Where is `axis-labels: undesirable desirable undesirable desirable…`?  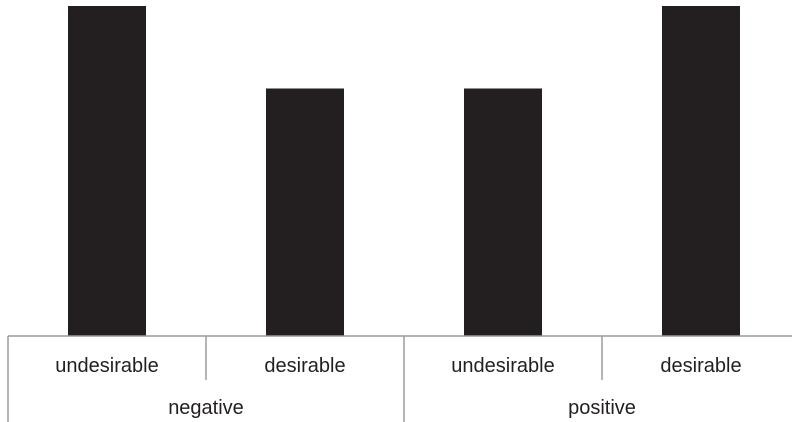 axis-labels: undesirable desirable undesirable desirable… is located at coordinates (398, 387).